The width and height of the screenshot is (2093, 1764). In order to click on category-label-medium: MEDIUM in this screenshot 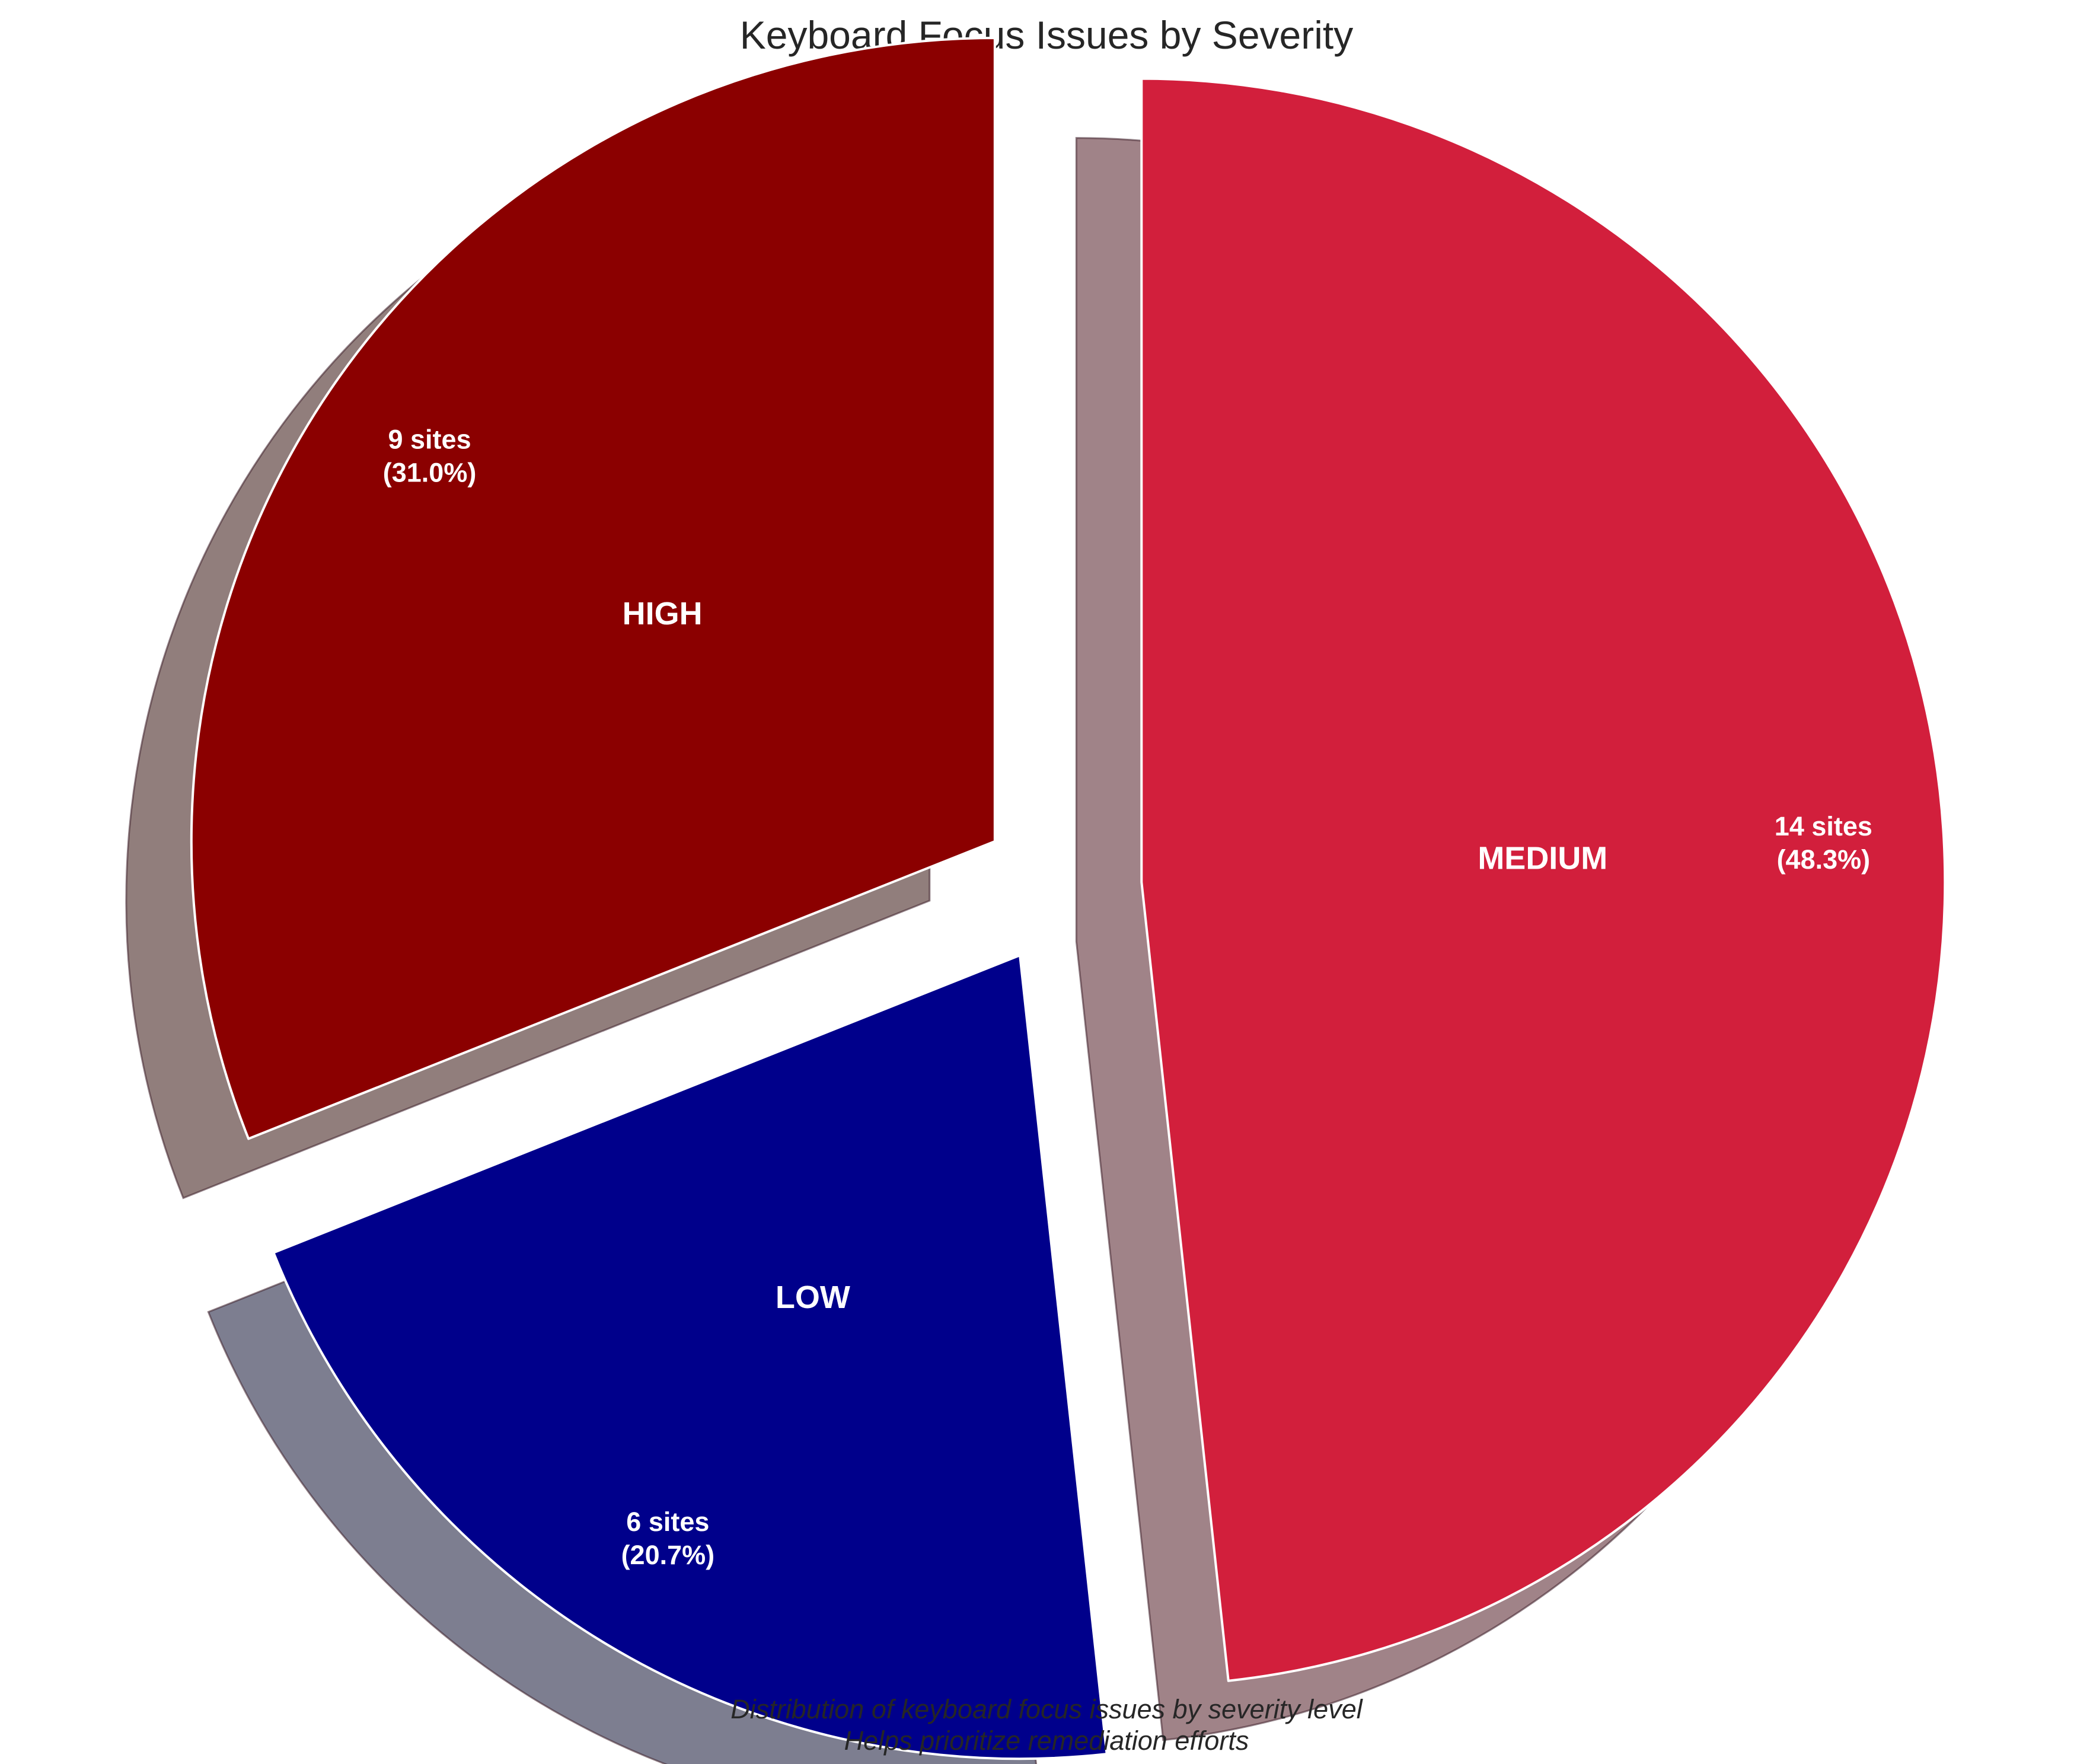, I will do `click(1542, 858)`.